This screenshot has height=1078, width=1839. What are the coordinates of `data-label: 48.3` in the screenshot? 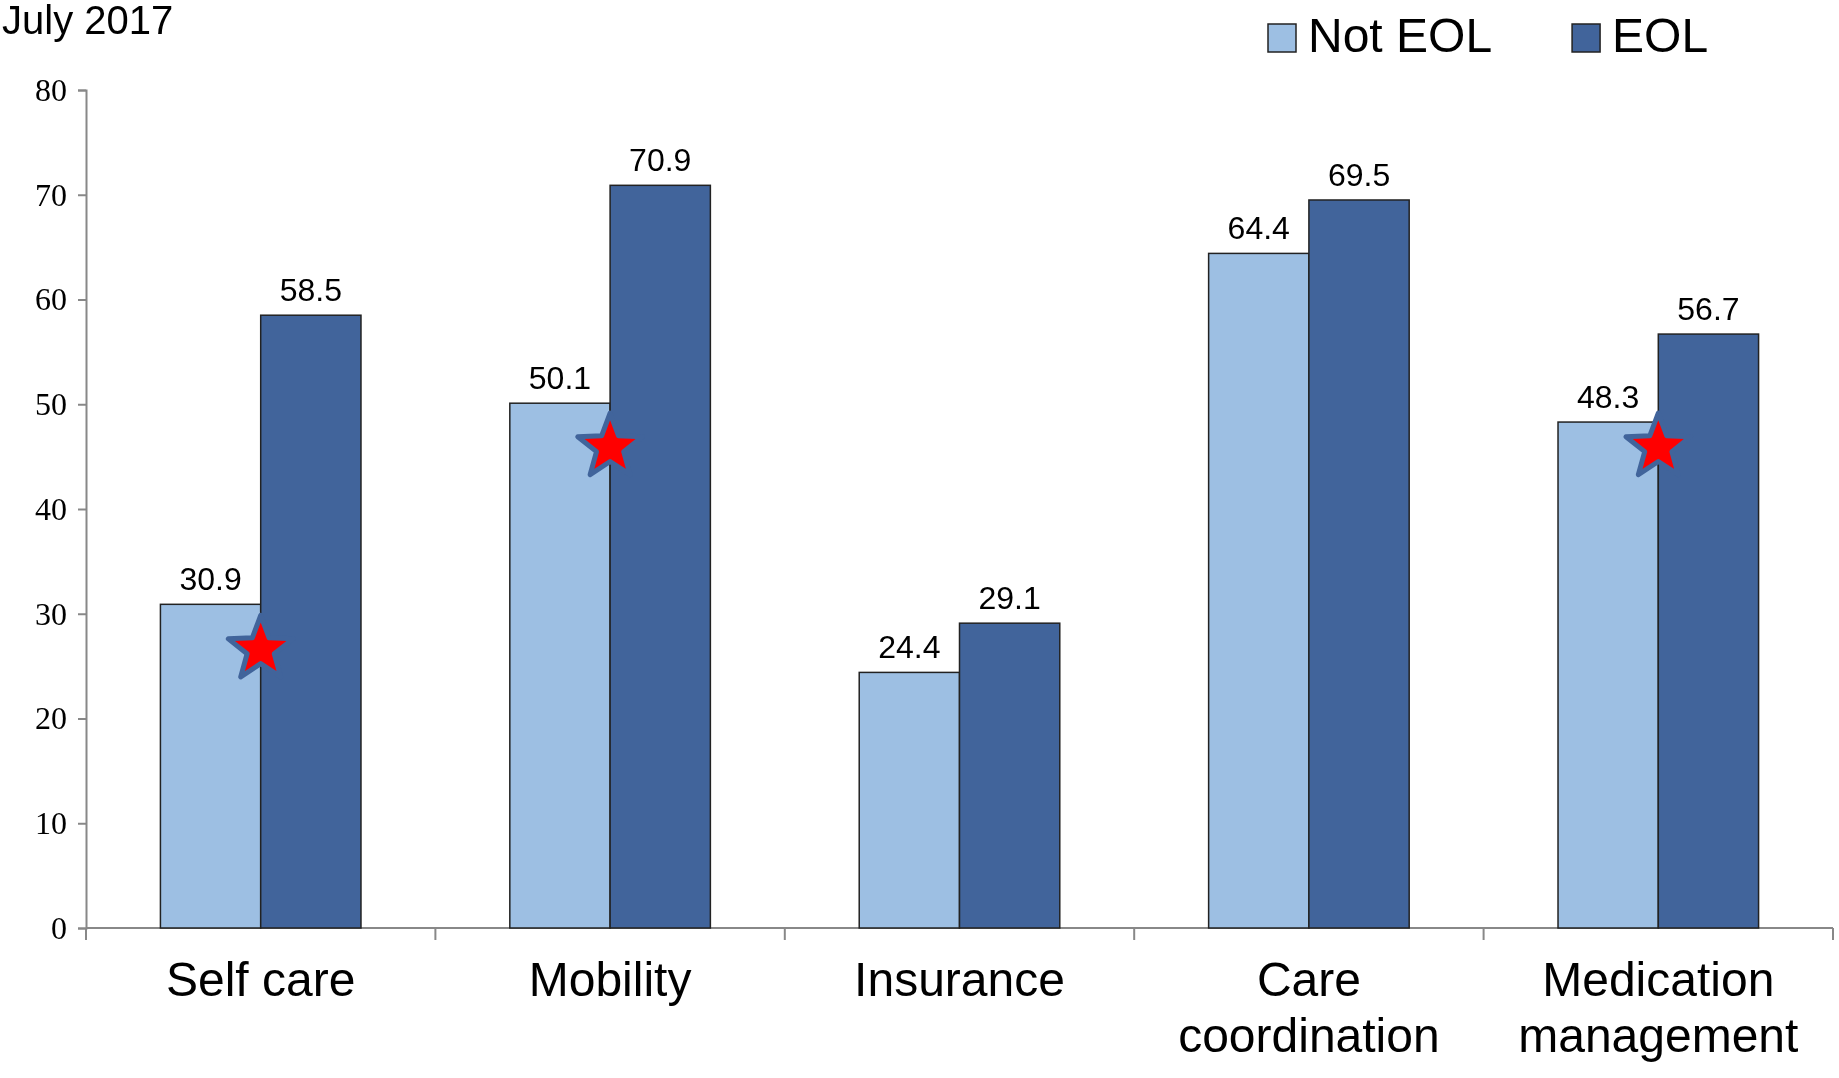 It's located at (1608, 397).